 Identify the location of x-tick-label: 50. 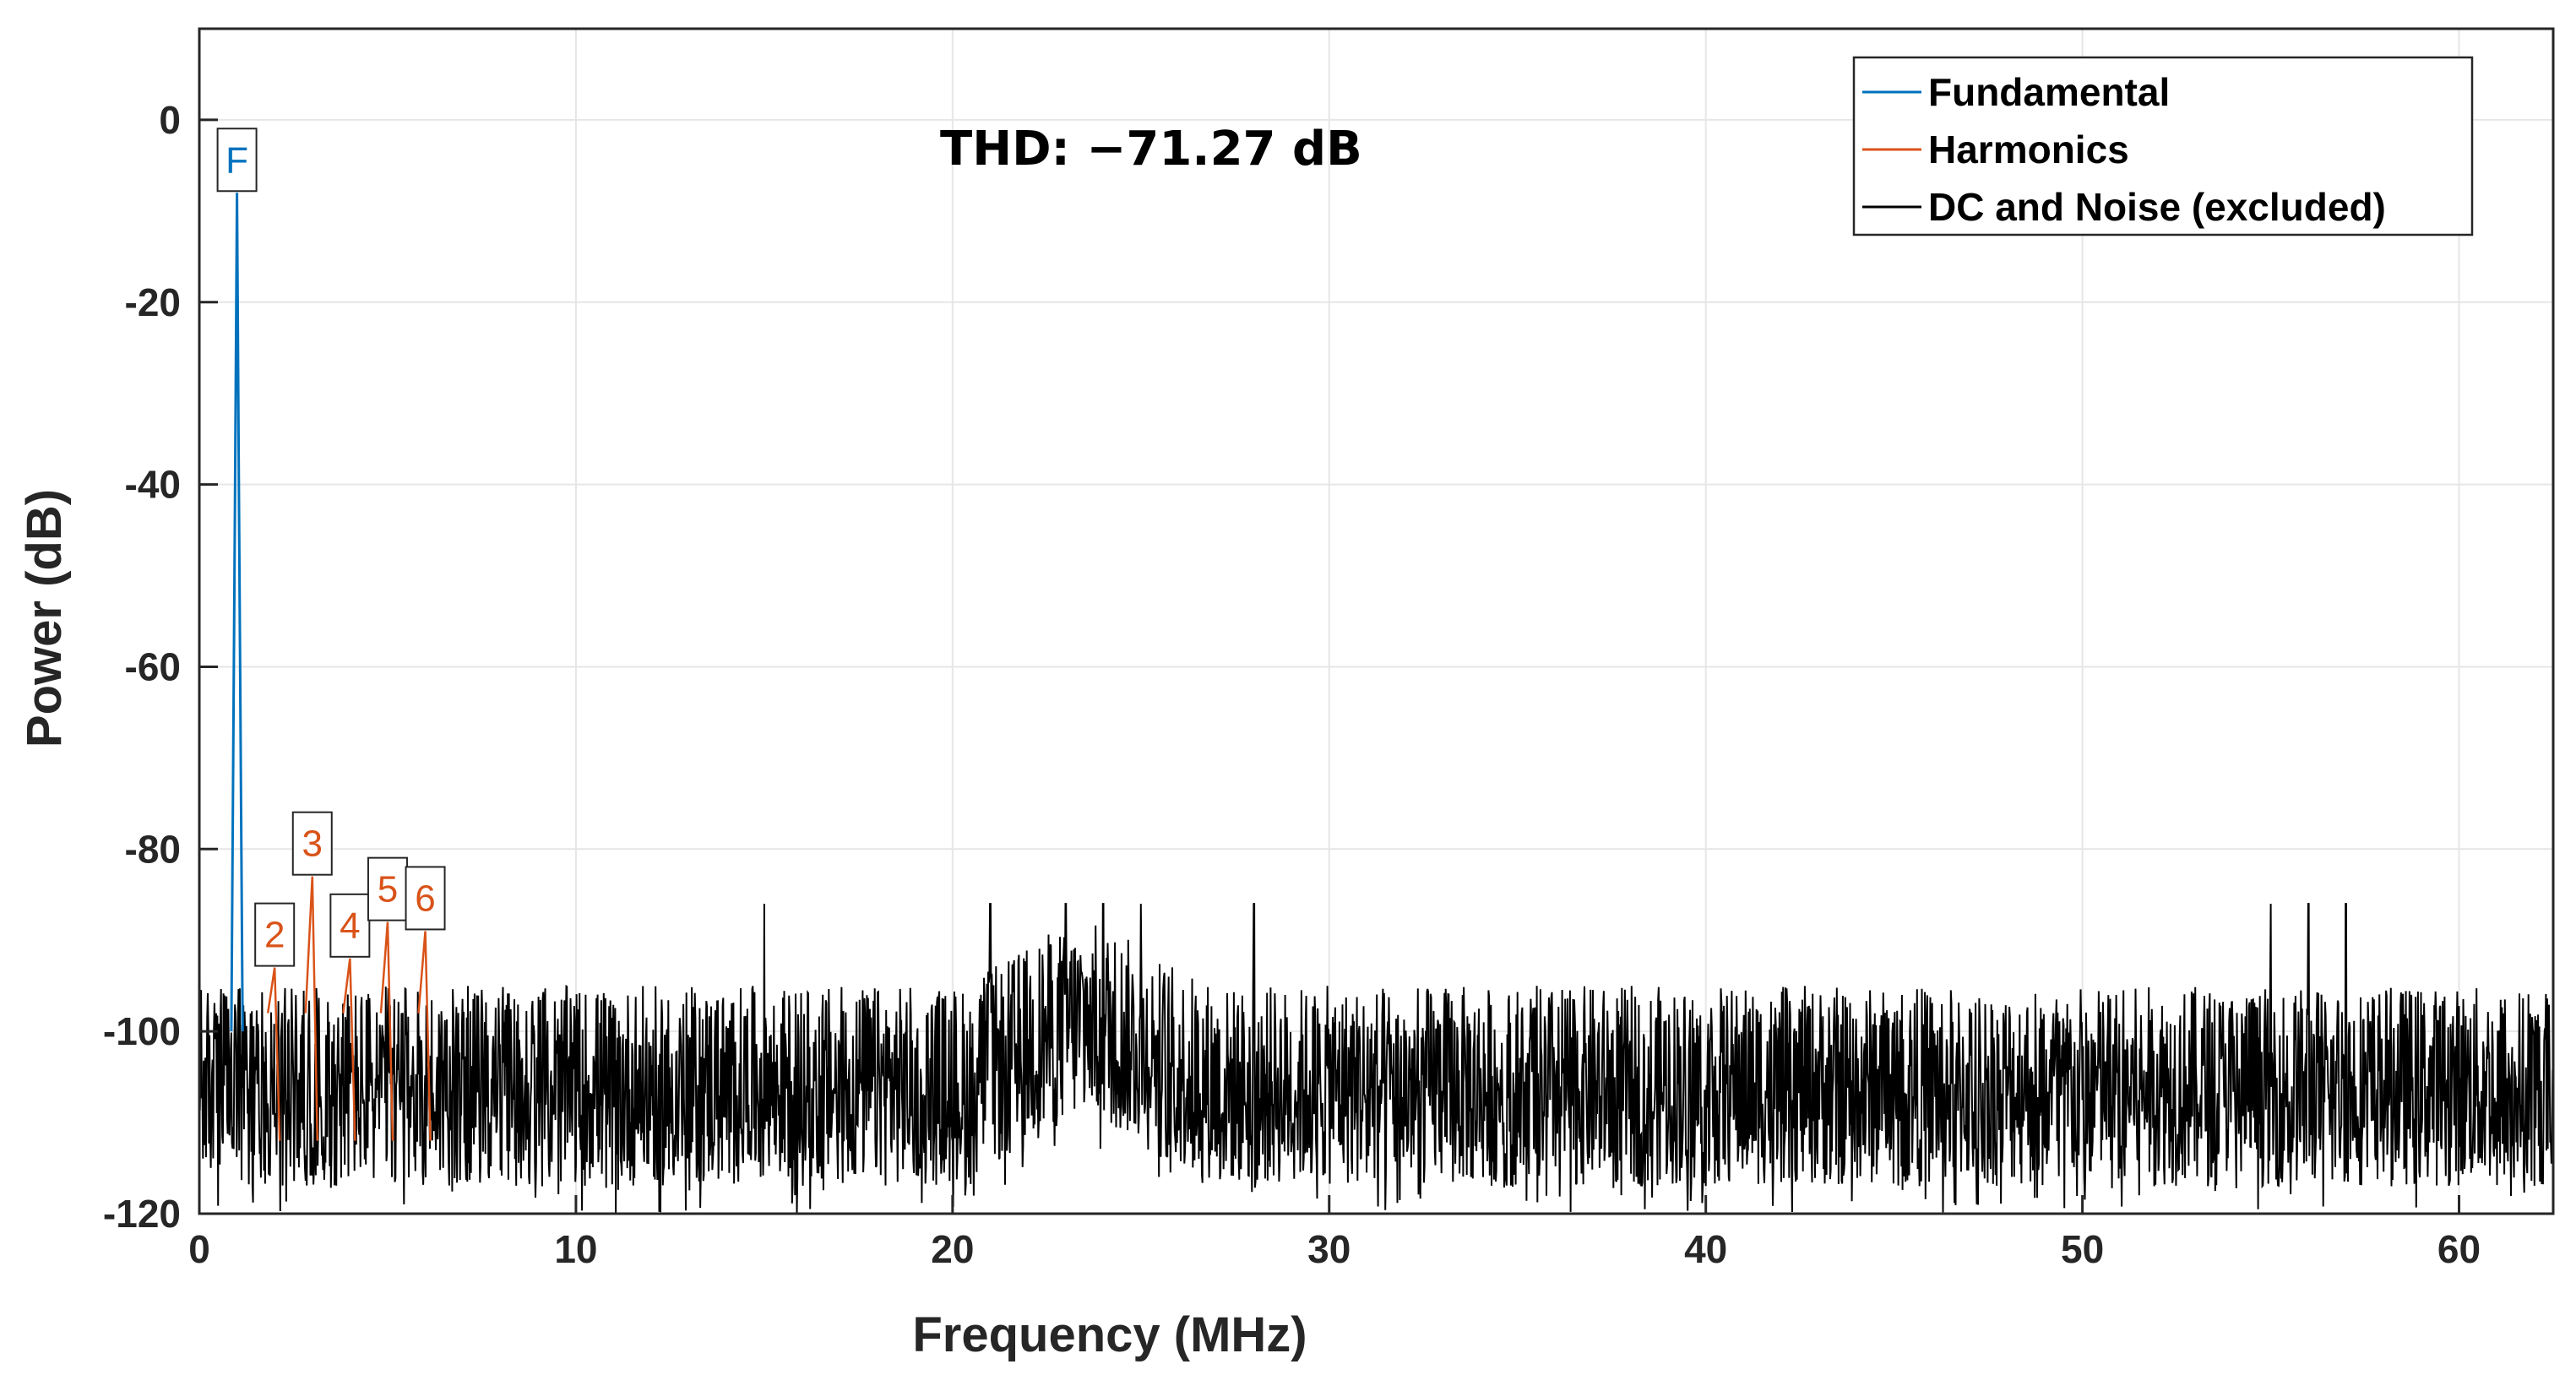
(2082, 1249).